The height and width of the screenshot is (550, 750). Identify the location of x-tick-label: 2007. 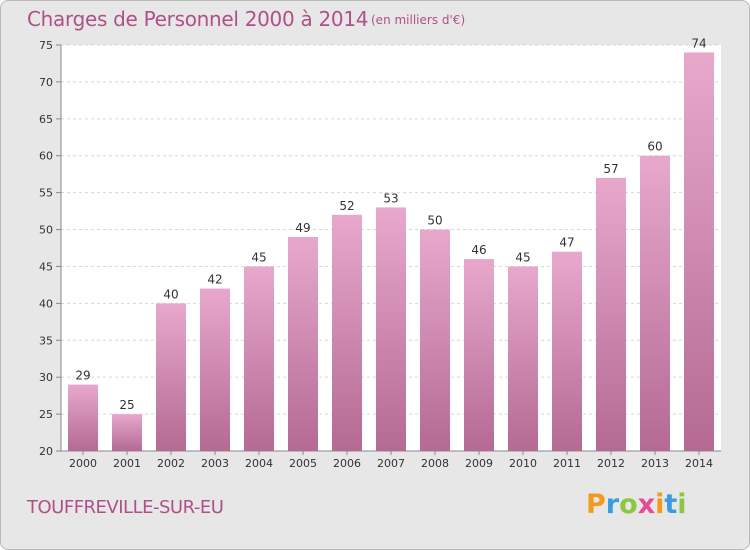
(391, 463).